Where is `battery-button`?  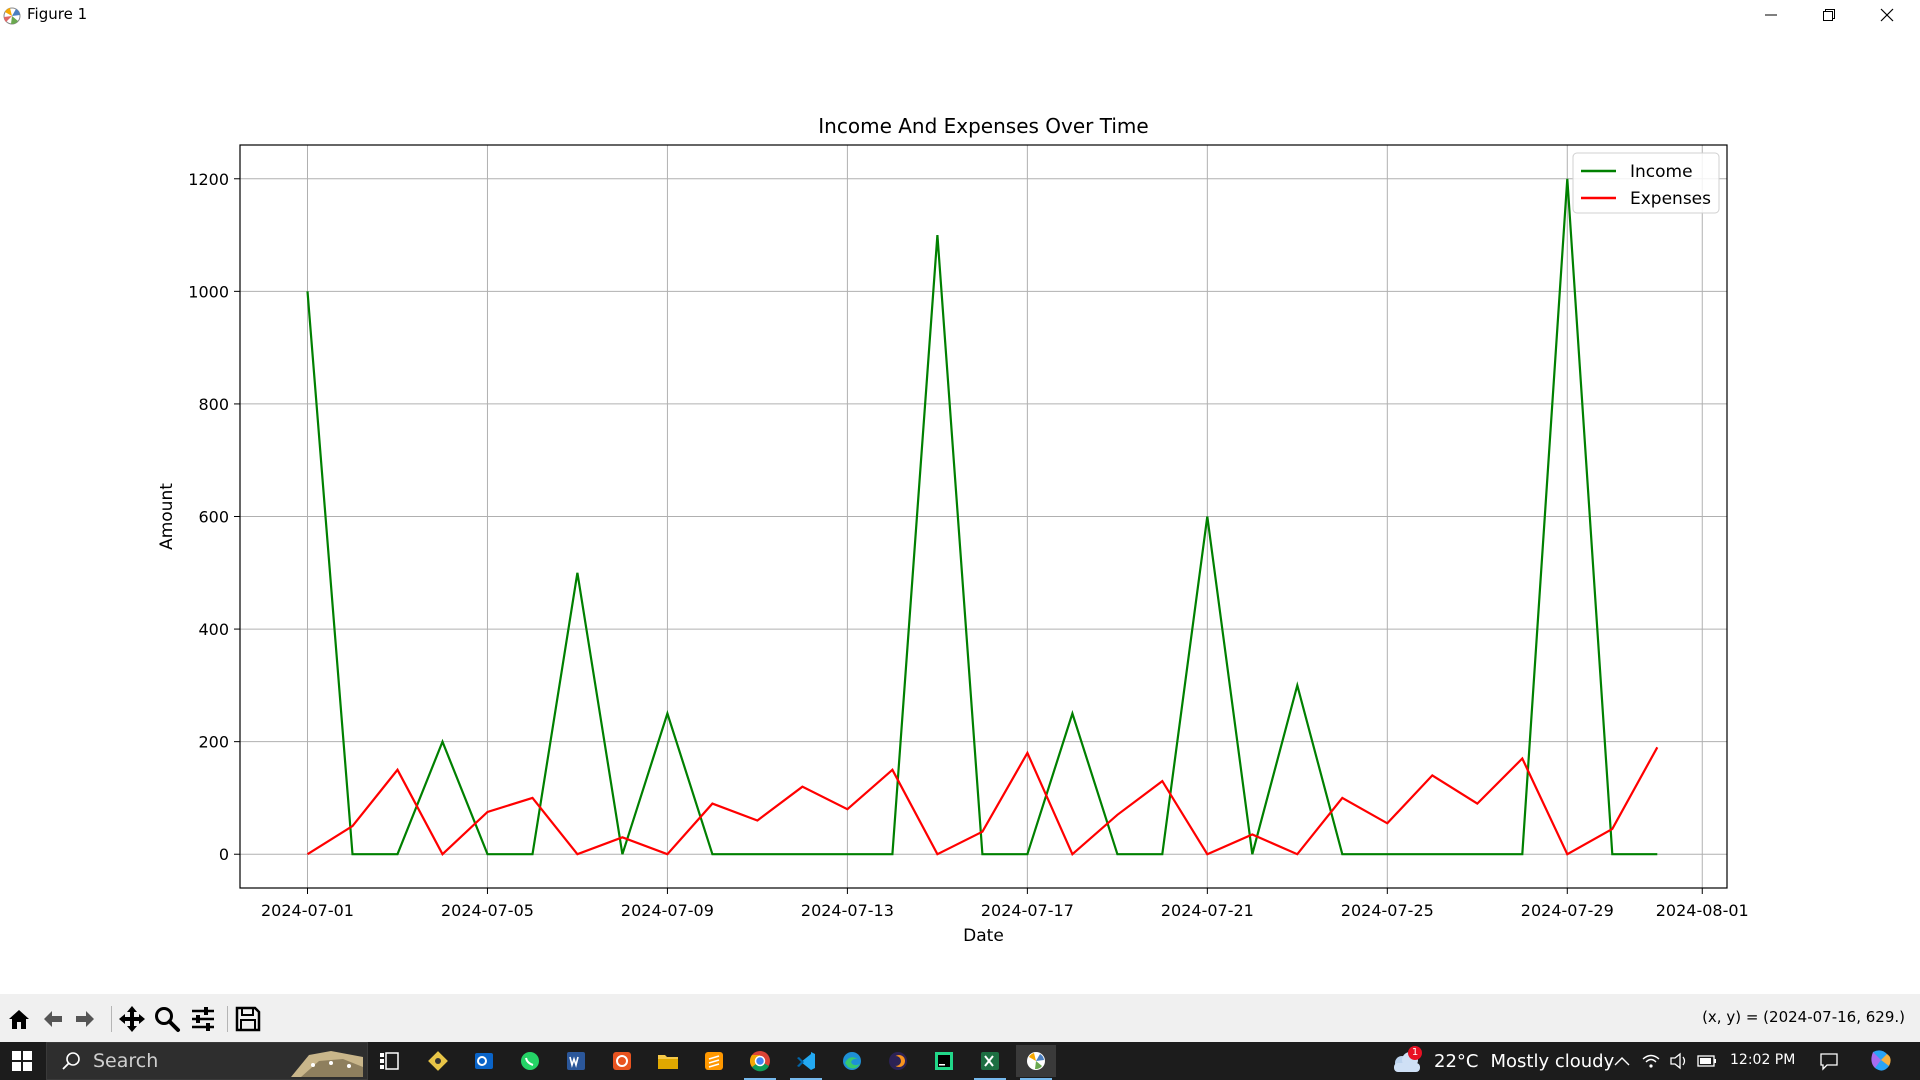 battery-button is located at coordinates (1707, 1061).